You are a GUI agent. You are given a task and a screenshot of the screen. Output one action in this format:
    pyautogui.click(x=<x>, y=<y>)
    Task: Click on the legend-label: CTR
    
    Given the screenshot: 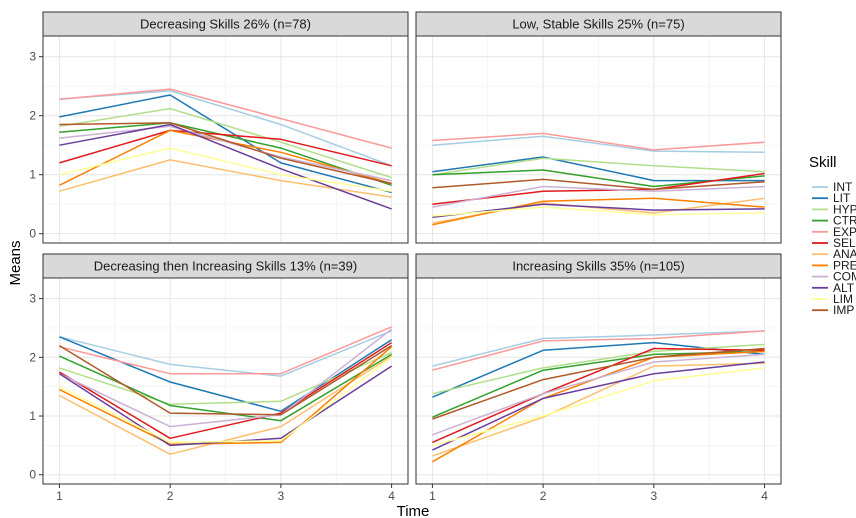 What is the action you would take?
    pyautogui.click(x=844, y=221)
    